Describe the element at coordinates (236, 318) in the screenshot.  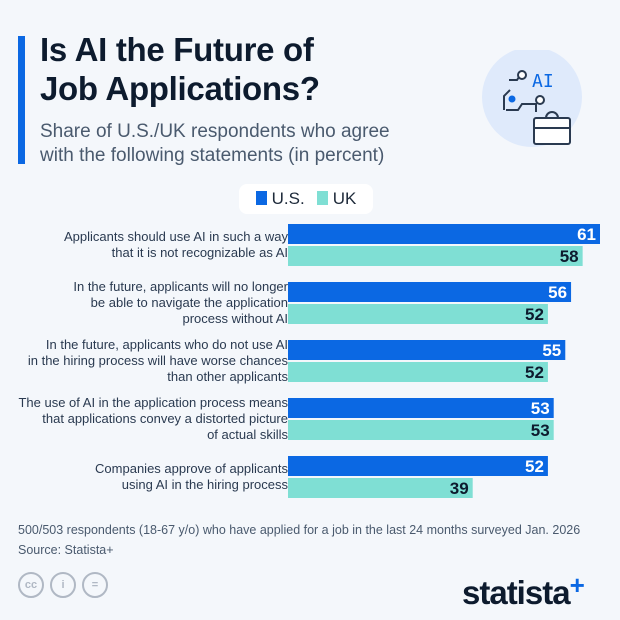
I see `category-label: process without AI` at that location.